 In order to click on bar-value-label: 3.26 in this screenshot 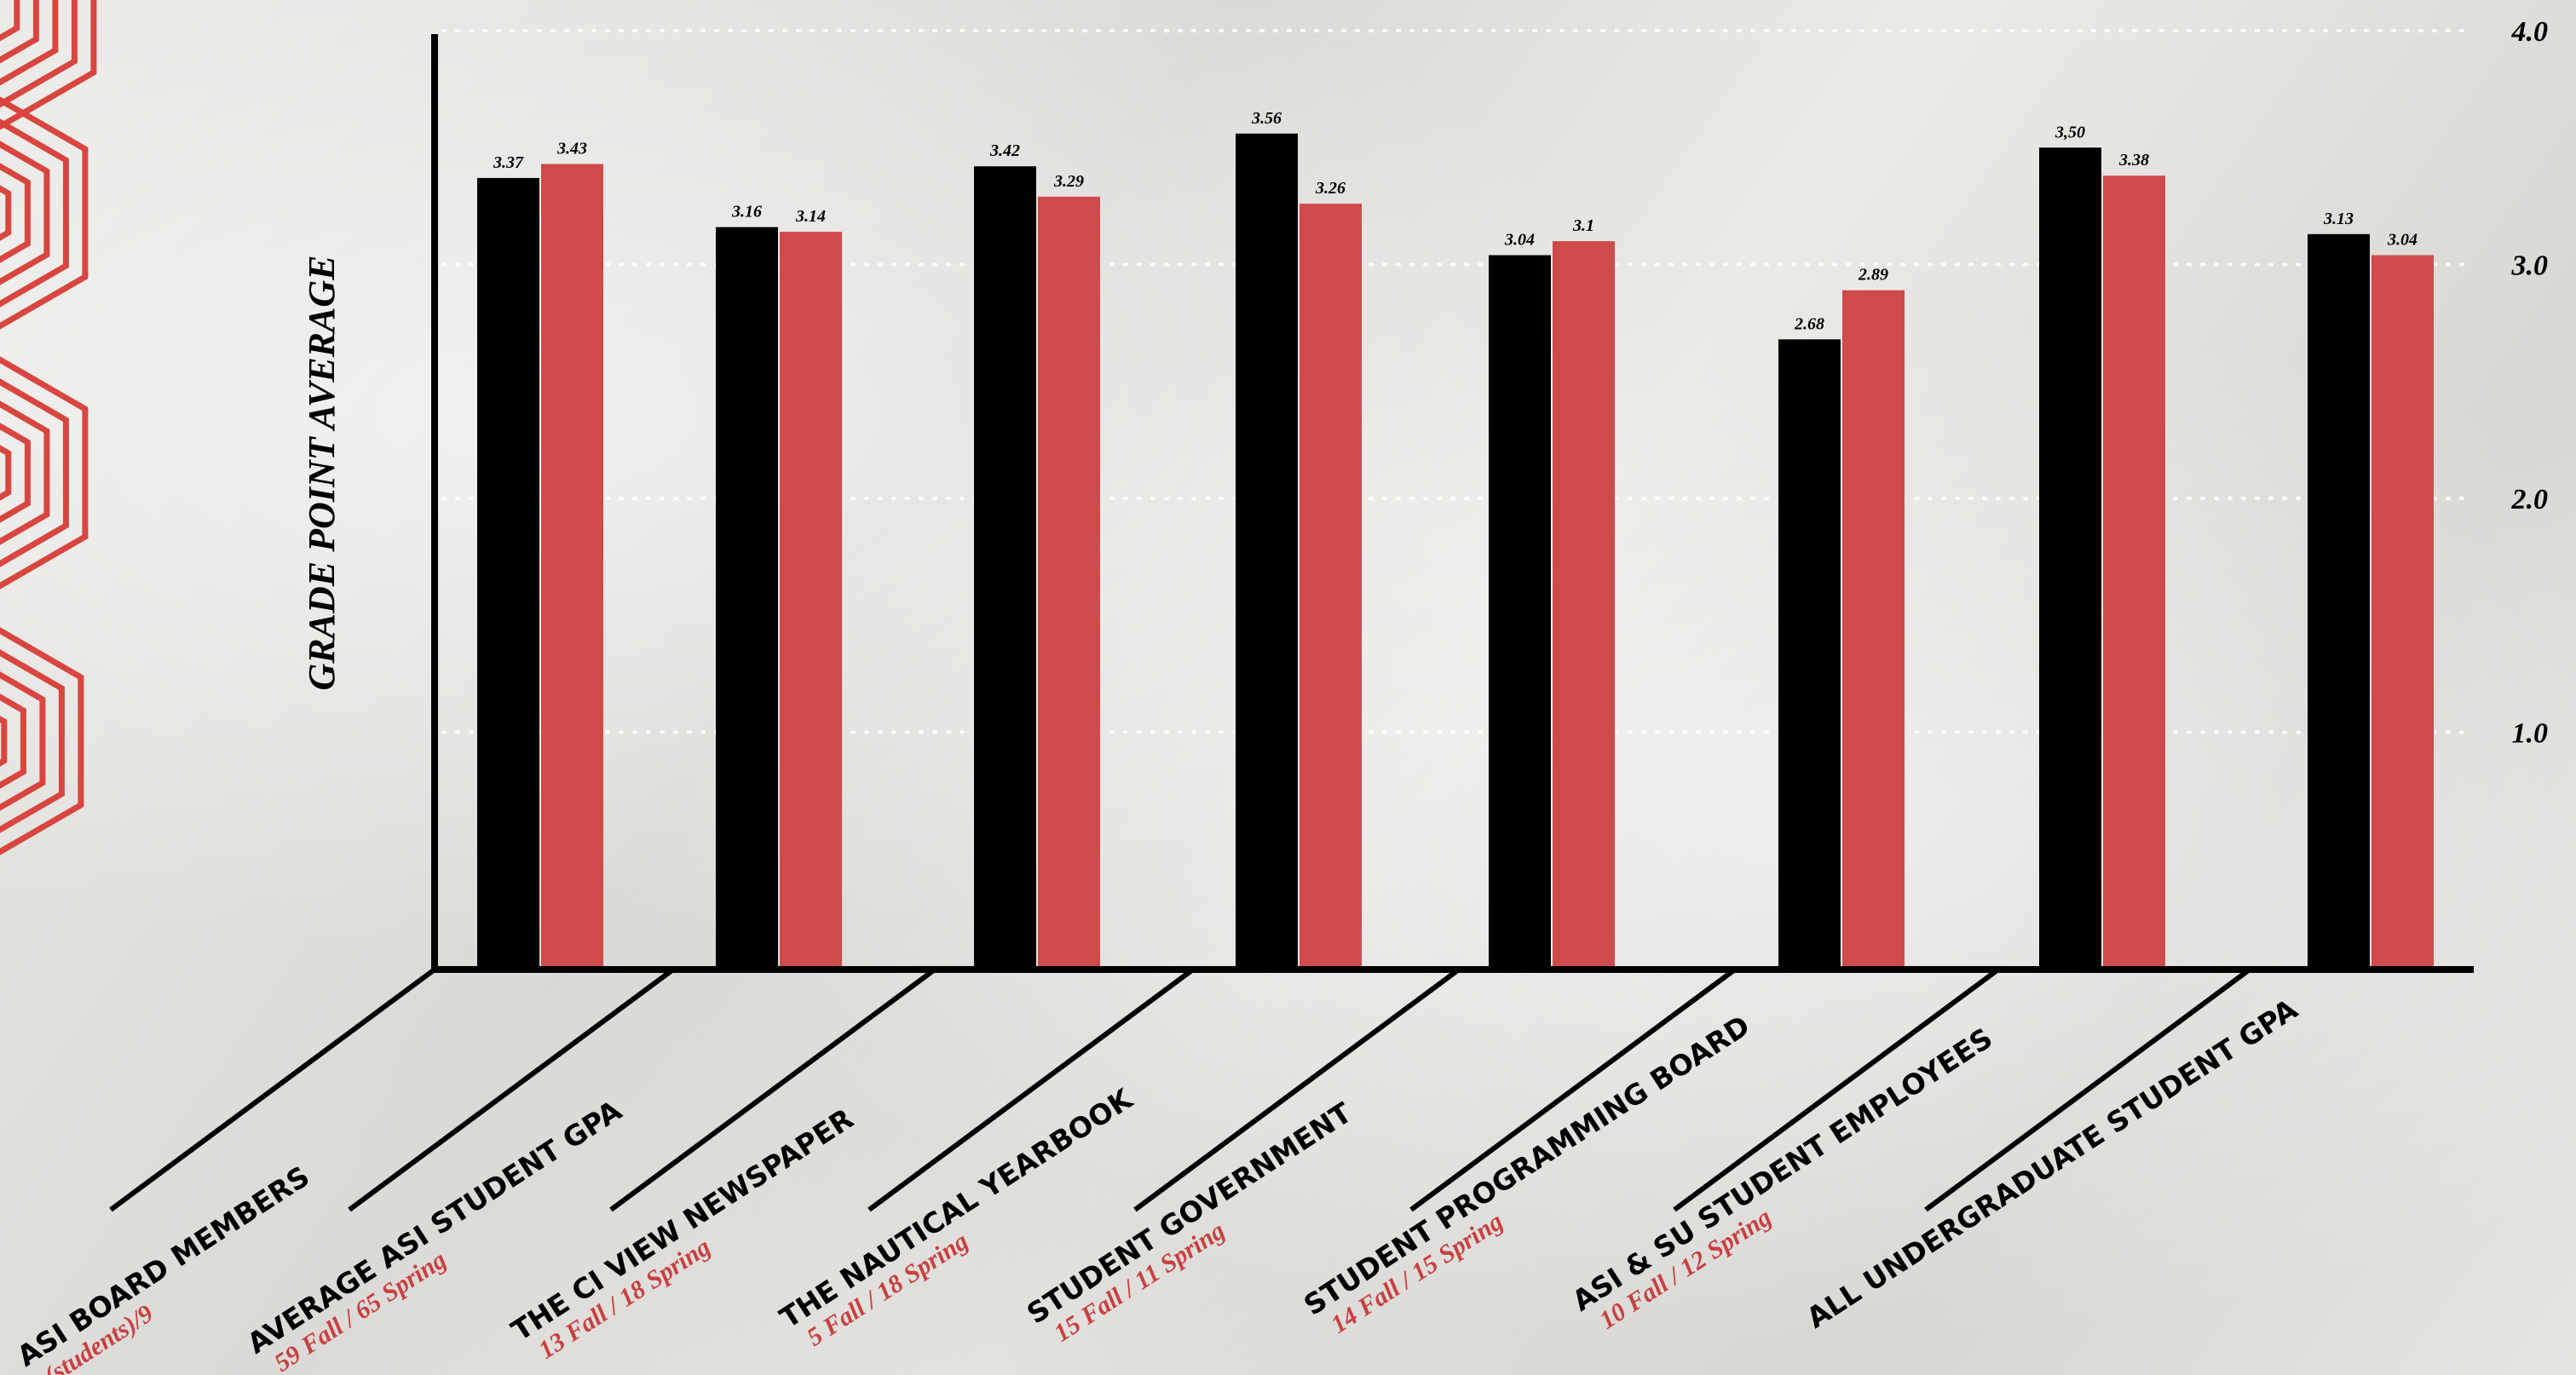, I will do `click(1330, 188)`.